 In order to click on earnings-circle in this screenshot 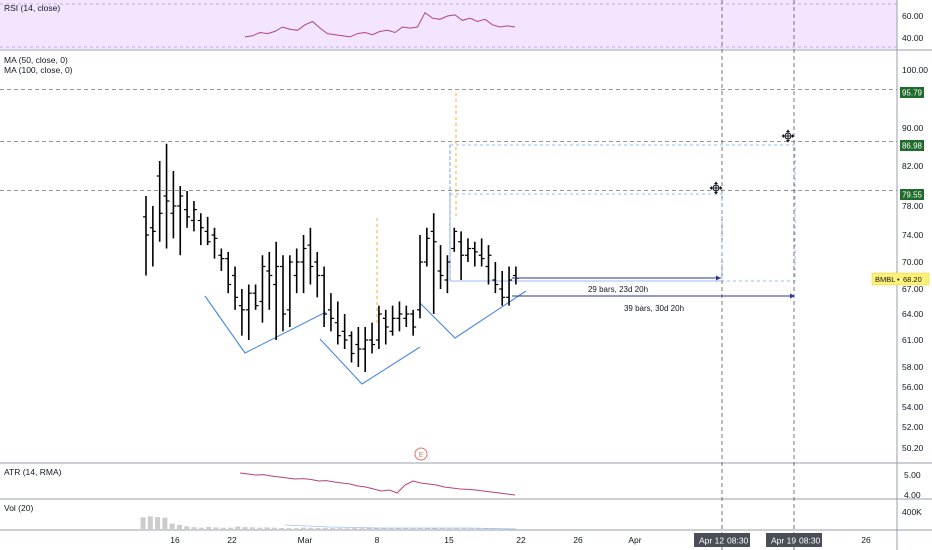, I will do `click(421, 454)`.